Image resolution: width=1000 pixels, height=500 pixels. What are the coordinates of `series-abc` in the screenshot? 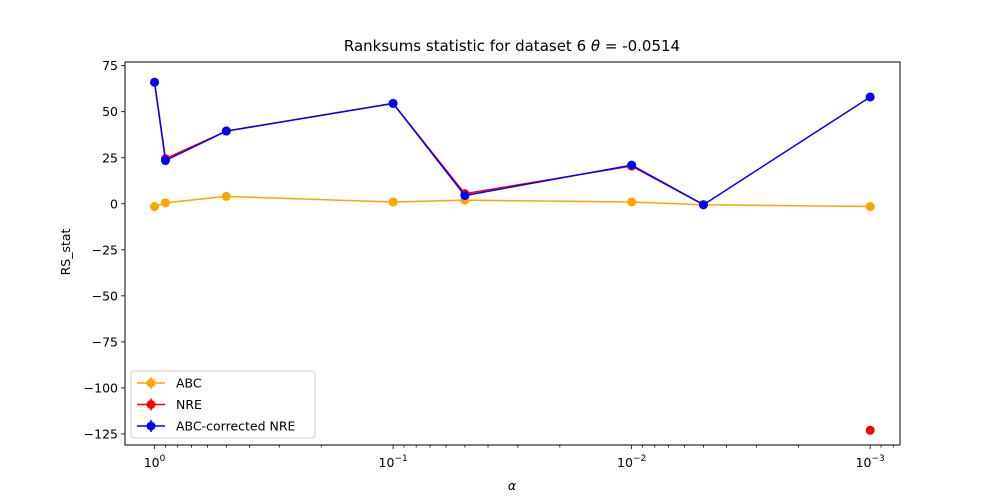 It's located at (512, 201).